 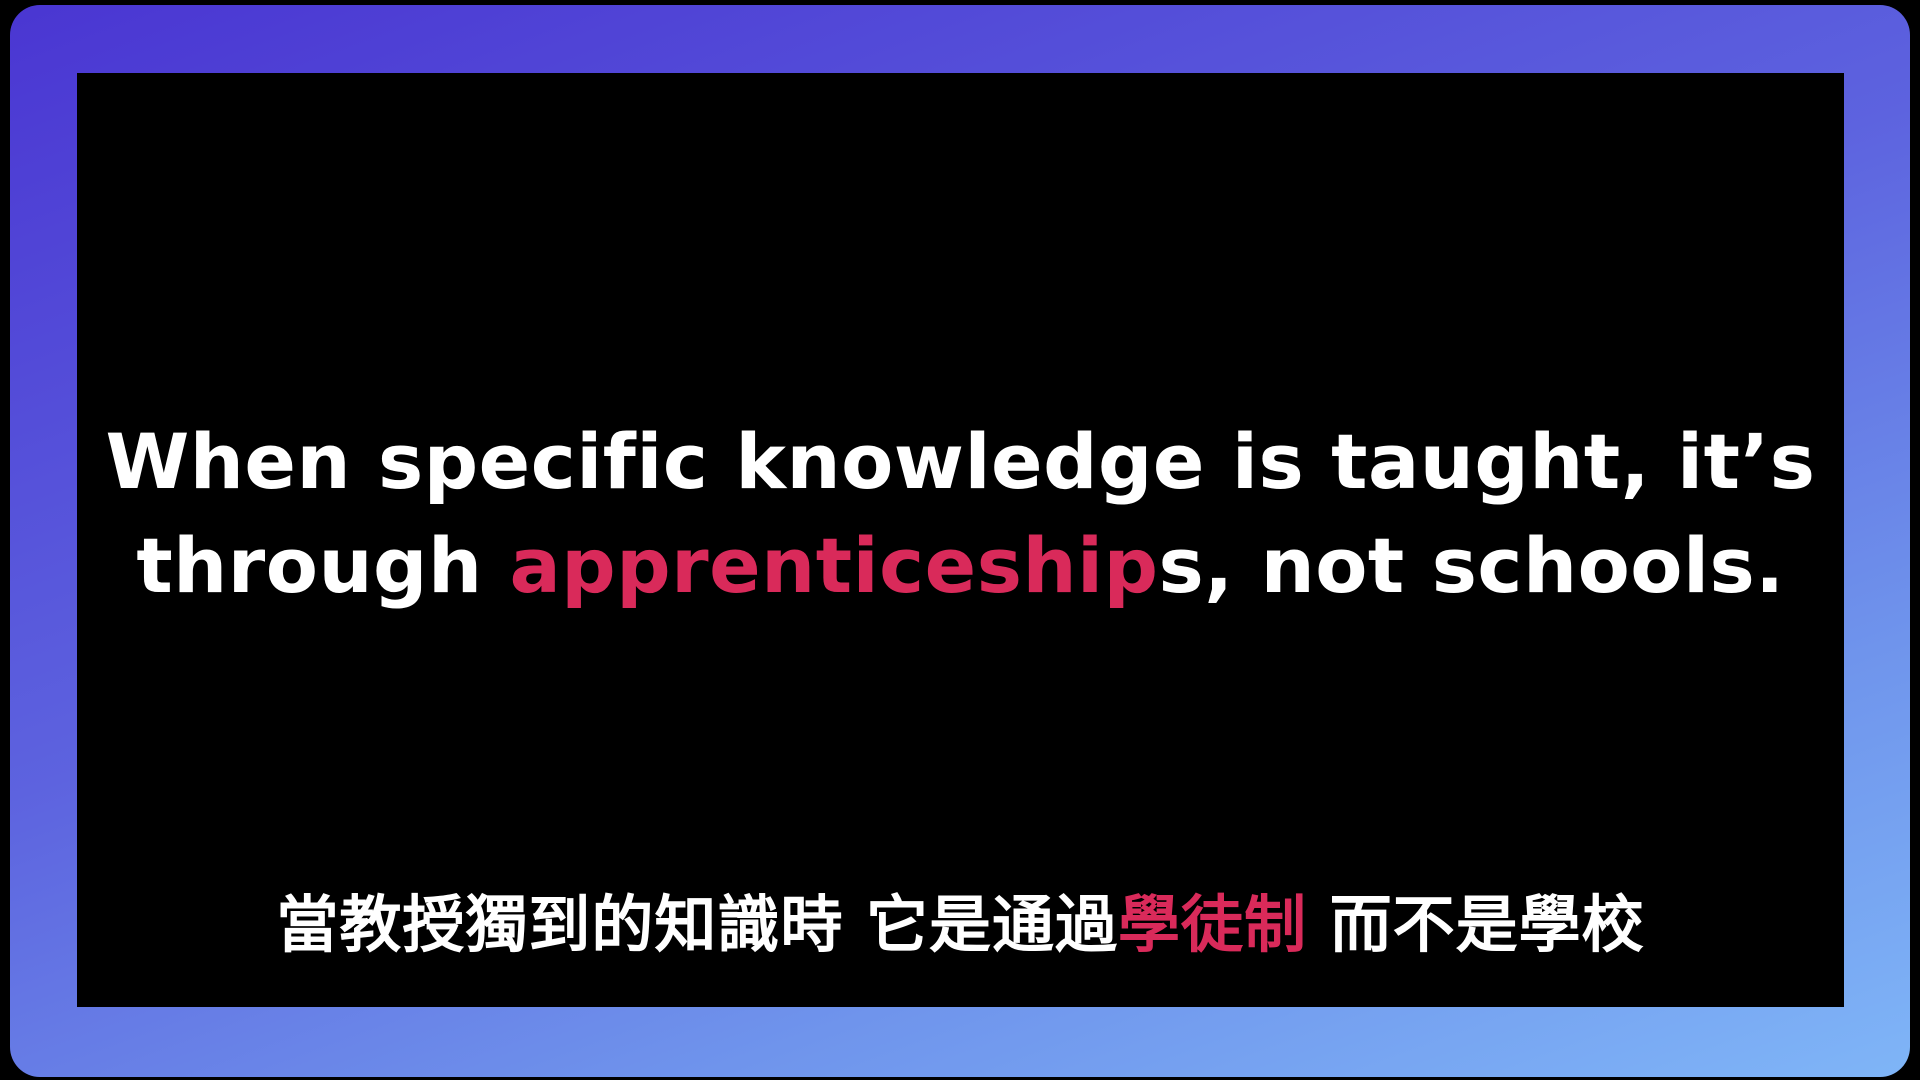 I want to click on english-line-2: through apprenticeships, not schools., so click(x=960, y=566).